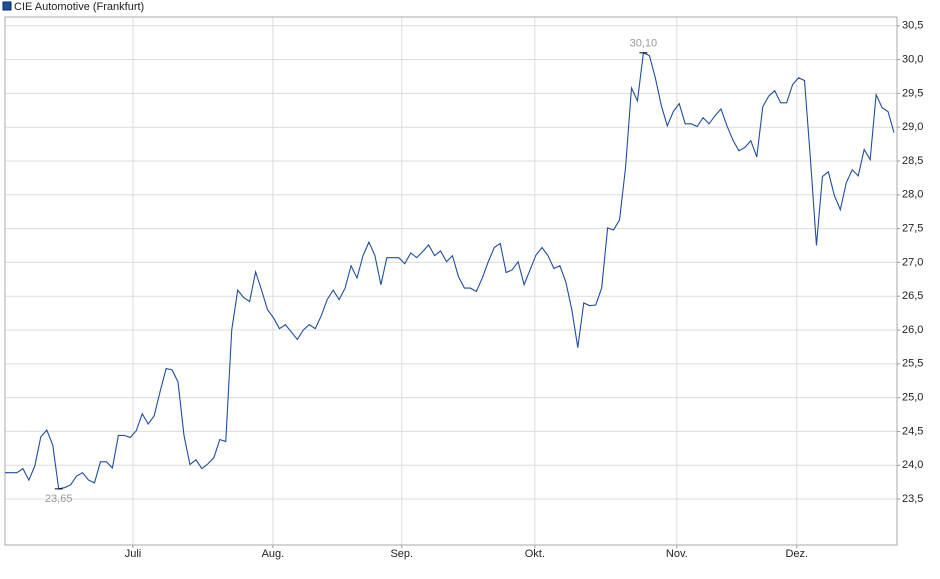 The width and height of the screenshot is (940, 579). What do you see at coordinates (912, 195) in the screenshot?
I see `y-tick-label: 28,0` at bounding box center [912, 195].